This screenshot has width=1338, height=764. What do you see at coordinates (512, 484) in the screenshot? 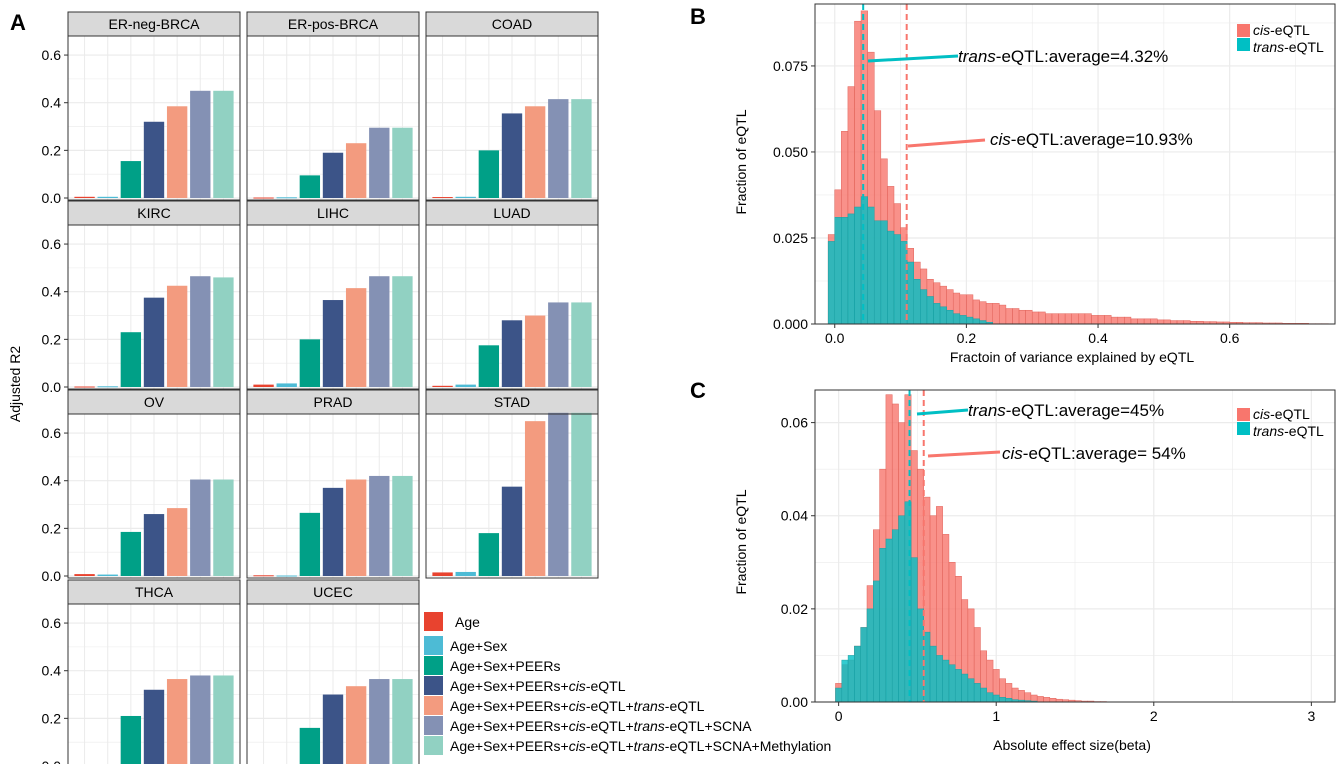
I see `facet-stad: STAD` at bounding box center [512, 484].